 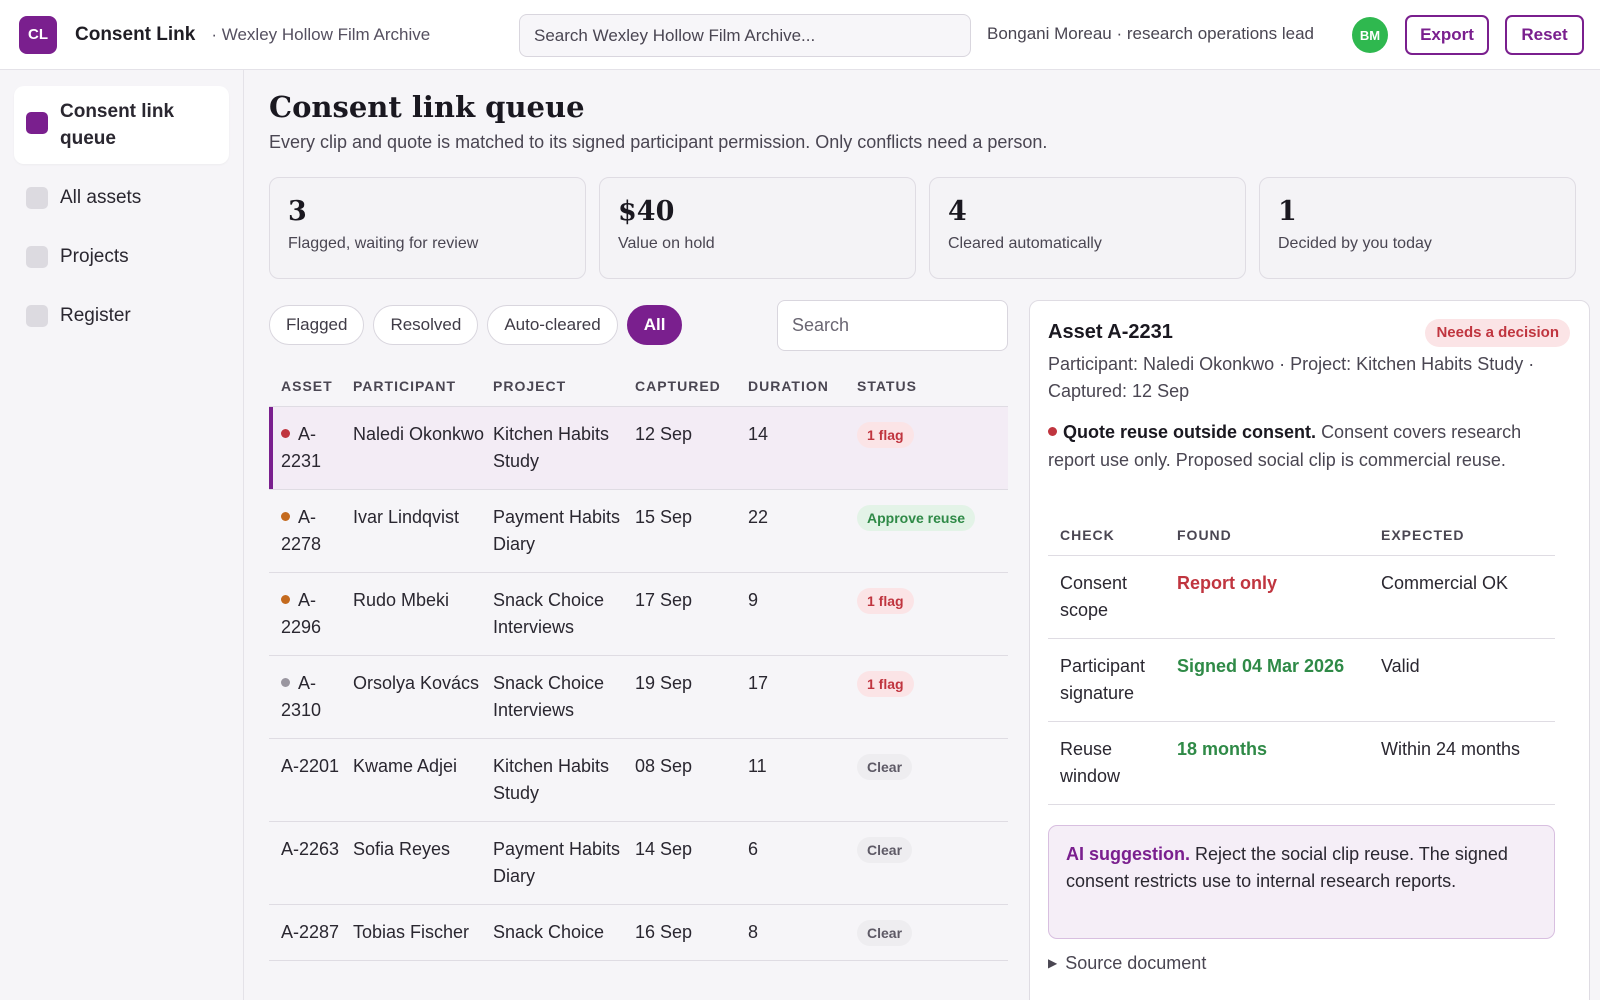 I want to click on cell-duration: 14, so click(x=758, y=434).